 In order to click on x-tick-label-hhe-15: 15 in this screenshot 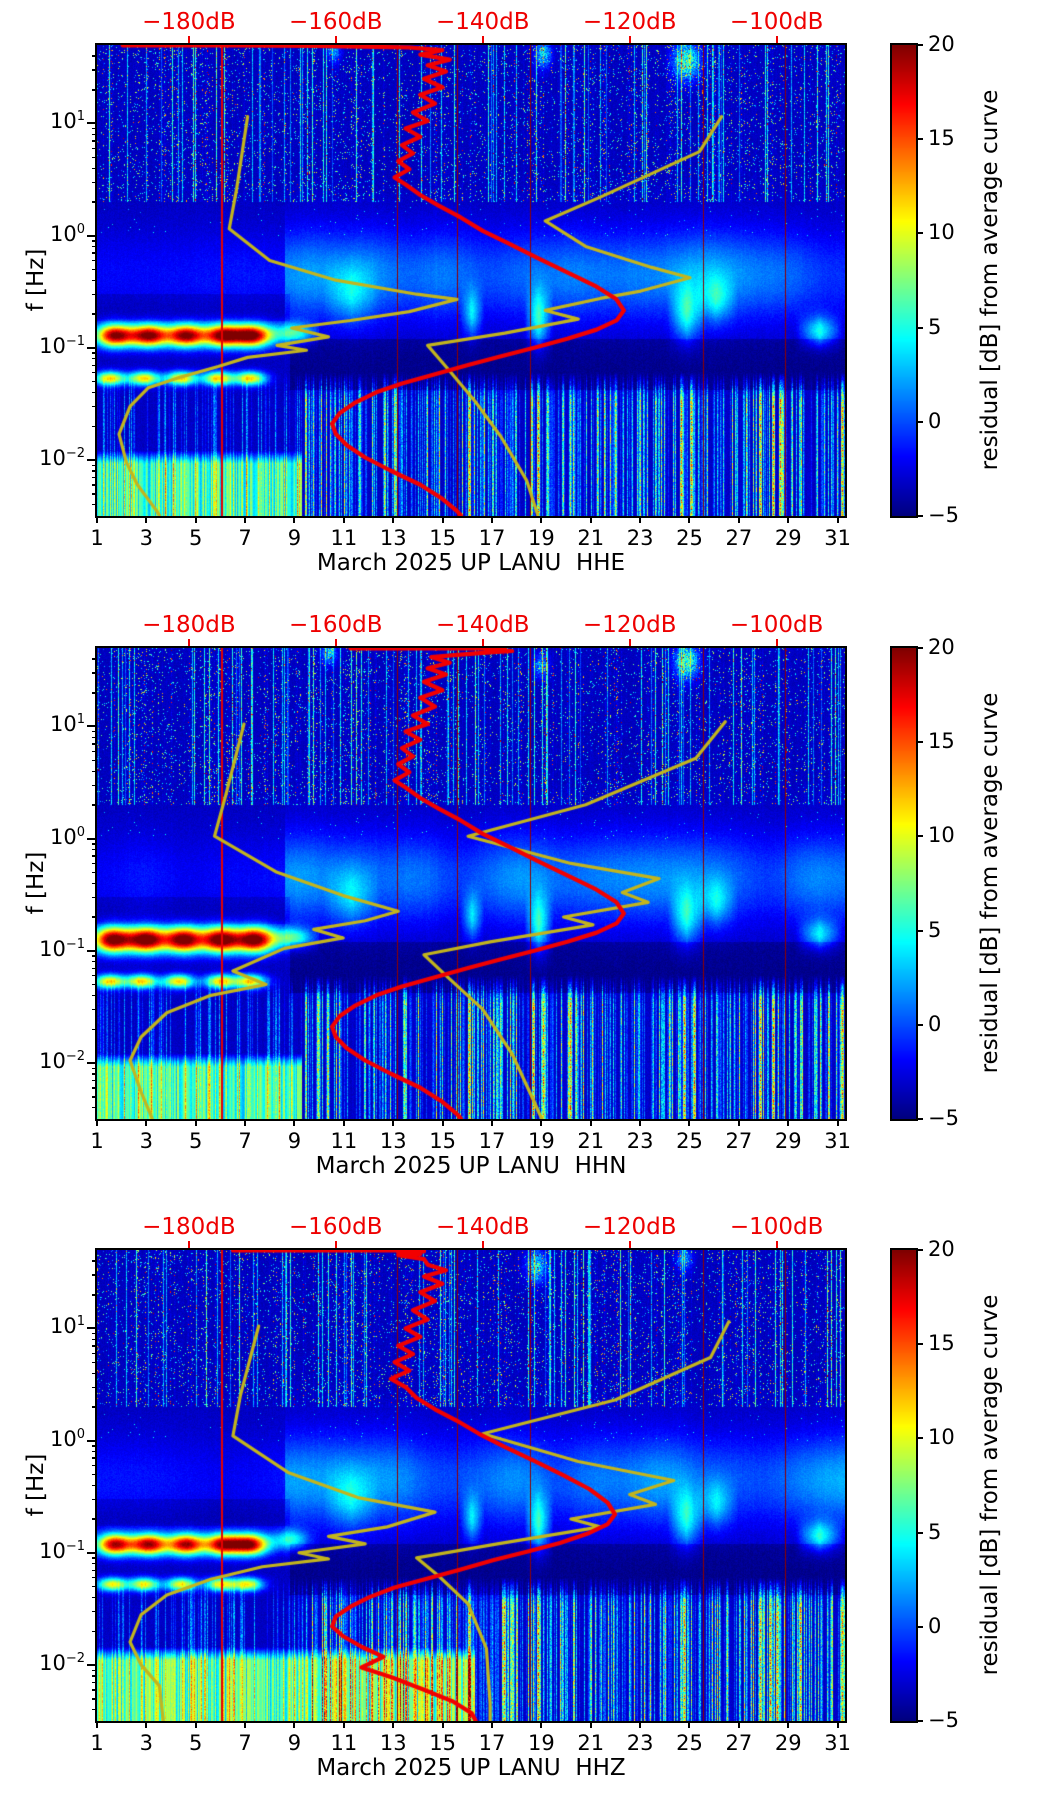, I will do `click(442, 538)`.